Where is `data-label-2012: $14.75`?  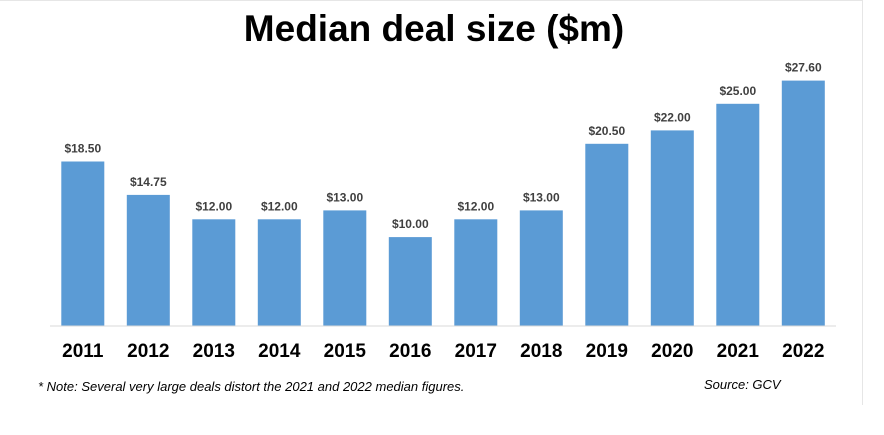
data-label-2012: $14.75 is located at coordinates (148, 182).